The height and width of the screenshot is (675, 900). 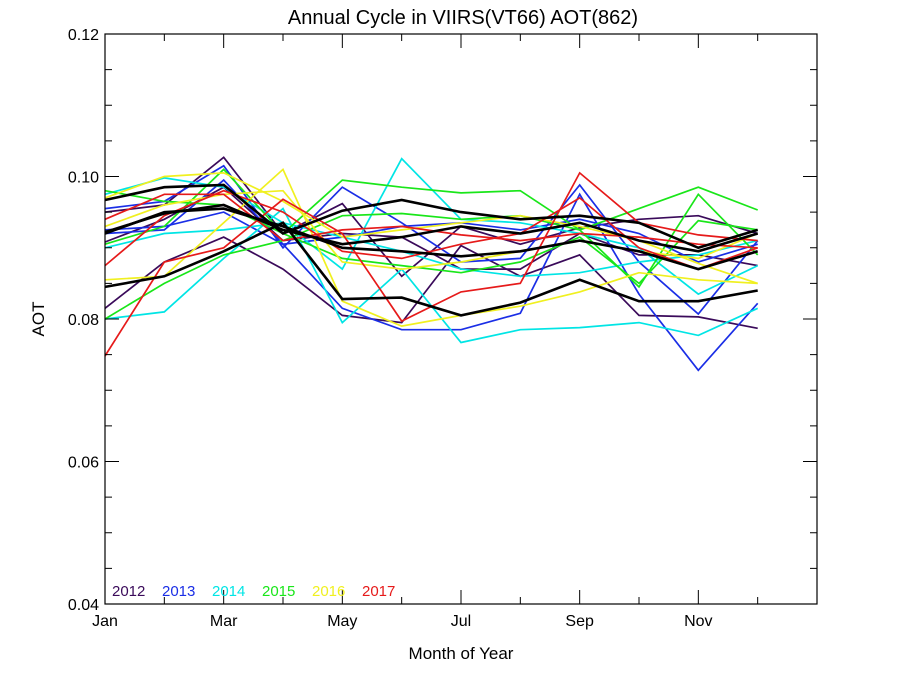 What do you see at coordinates (128, 591) in the screenshot?
I see `legend-entry-2012: 2012` at bounding box center [128, 591].